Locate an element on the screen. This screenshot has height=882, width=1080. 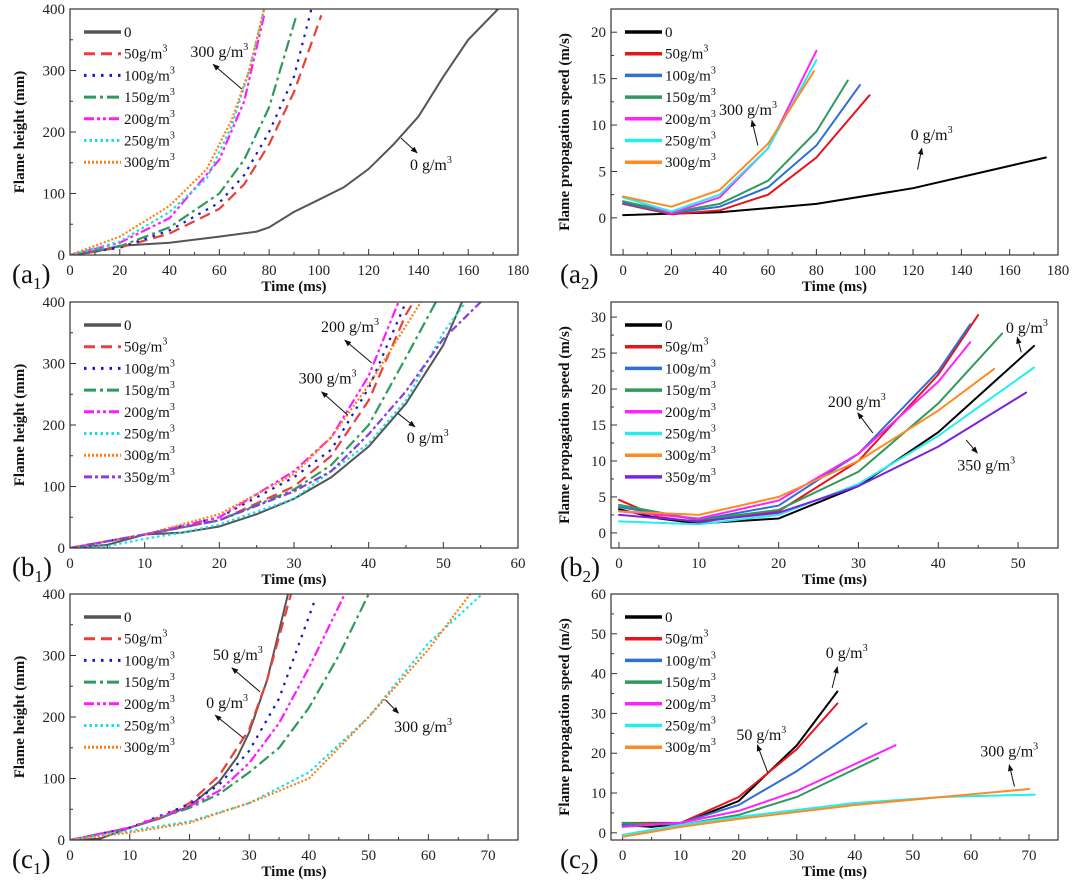
annotation-label: 50 g/m3 is located at coordinates (238, 654).